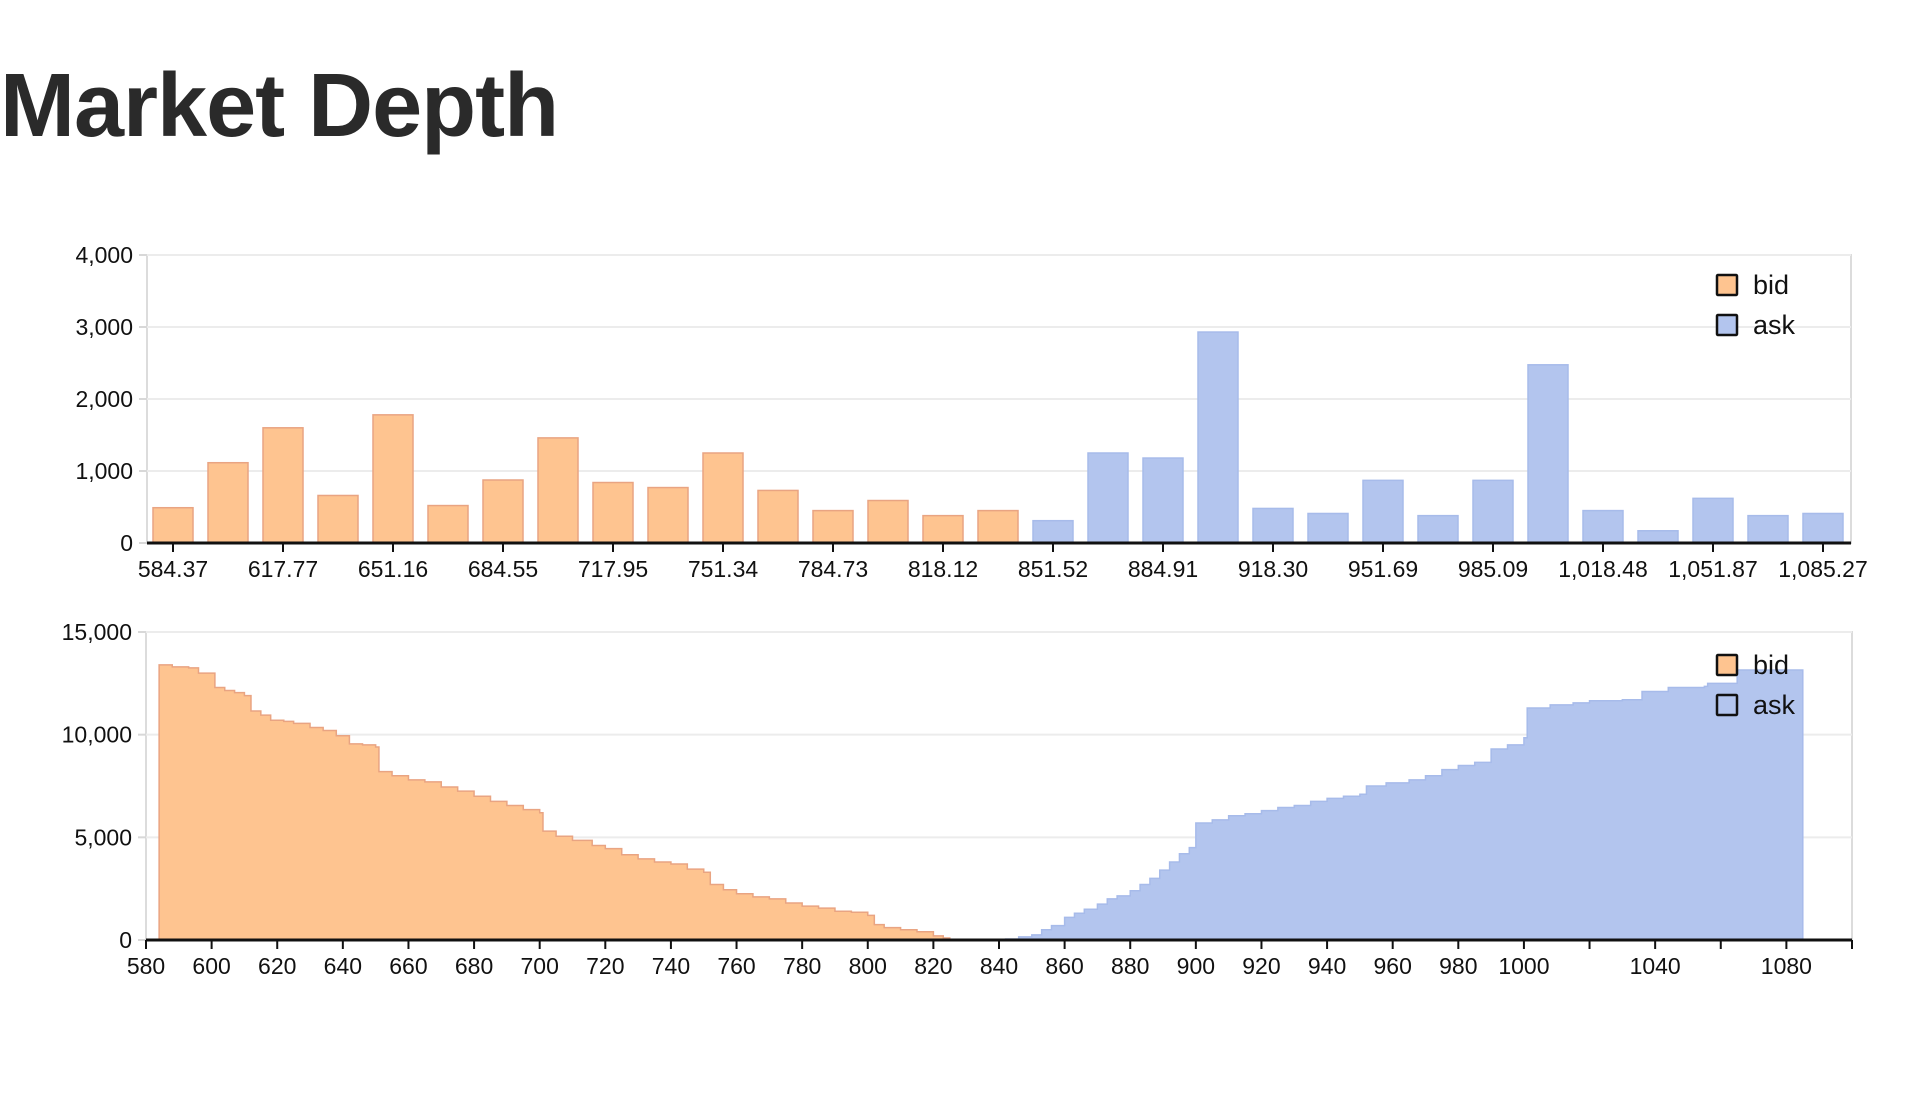  I want to click on x-tick-label: 1,085.27, so click(1823, 569).